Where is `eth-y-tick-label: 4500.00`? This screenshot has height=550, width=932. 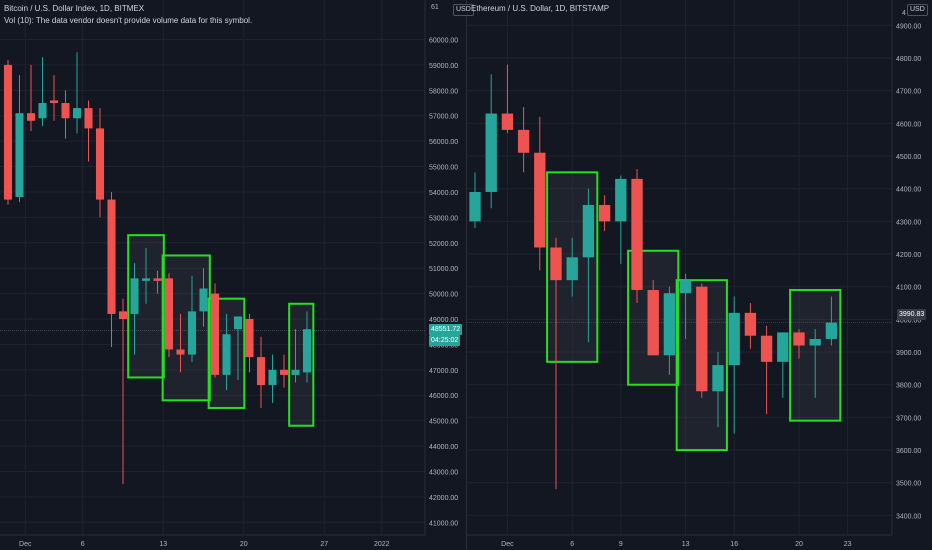 eth-y-tick-label: 4500.00 is located at coordinates (908, 157).